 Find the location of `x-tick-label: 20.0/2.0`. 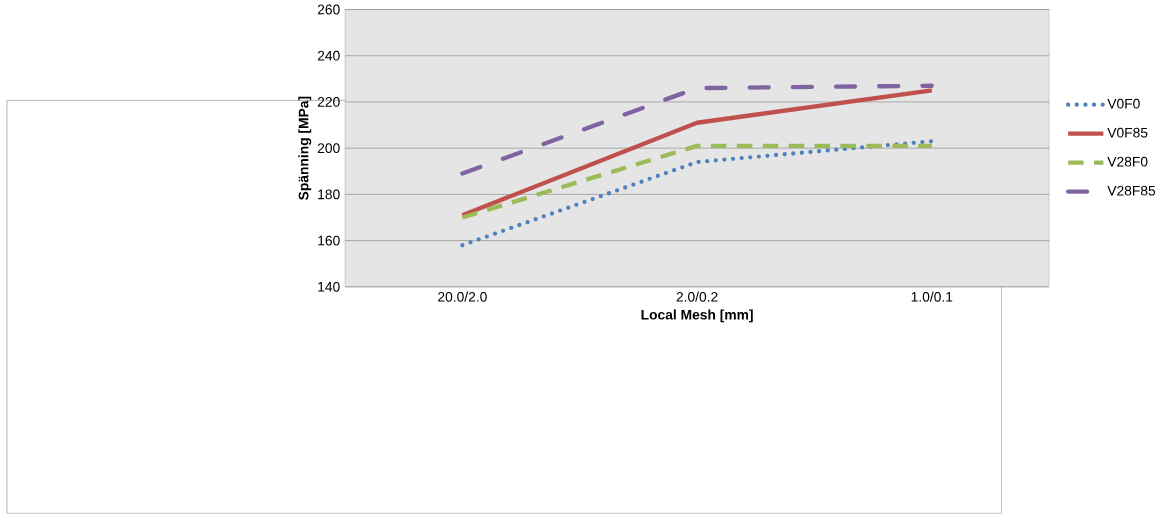

x-tick-label: 20.0/2.0 is located at coordinates (462, 296).